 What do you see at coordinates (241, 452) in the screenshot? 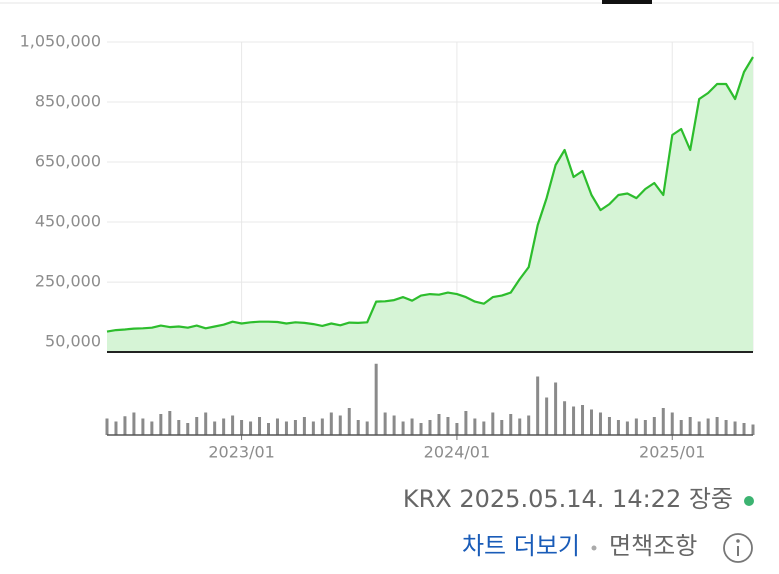
I see `x-tick-label: 2023/01` at bounding box center [241, 452].